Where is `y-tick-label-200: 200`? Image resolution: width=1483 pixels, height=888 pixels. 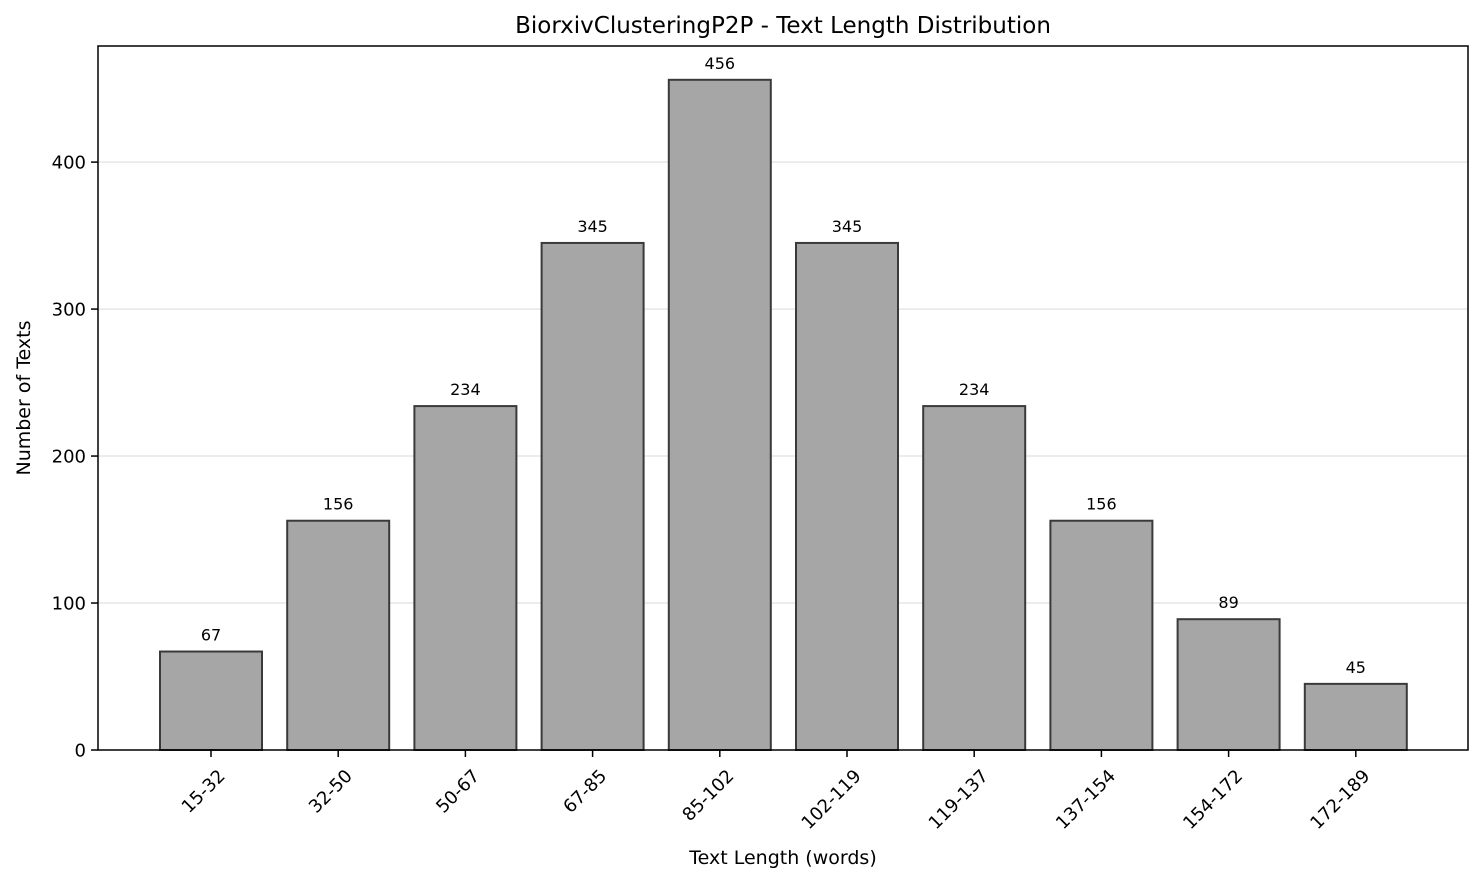 y-tick-label-200: 200 is located at coordinates (69, 457).